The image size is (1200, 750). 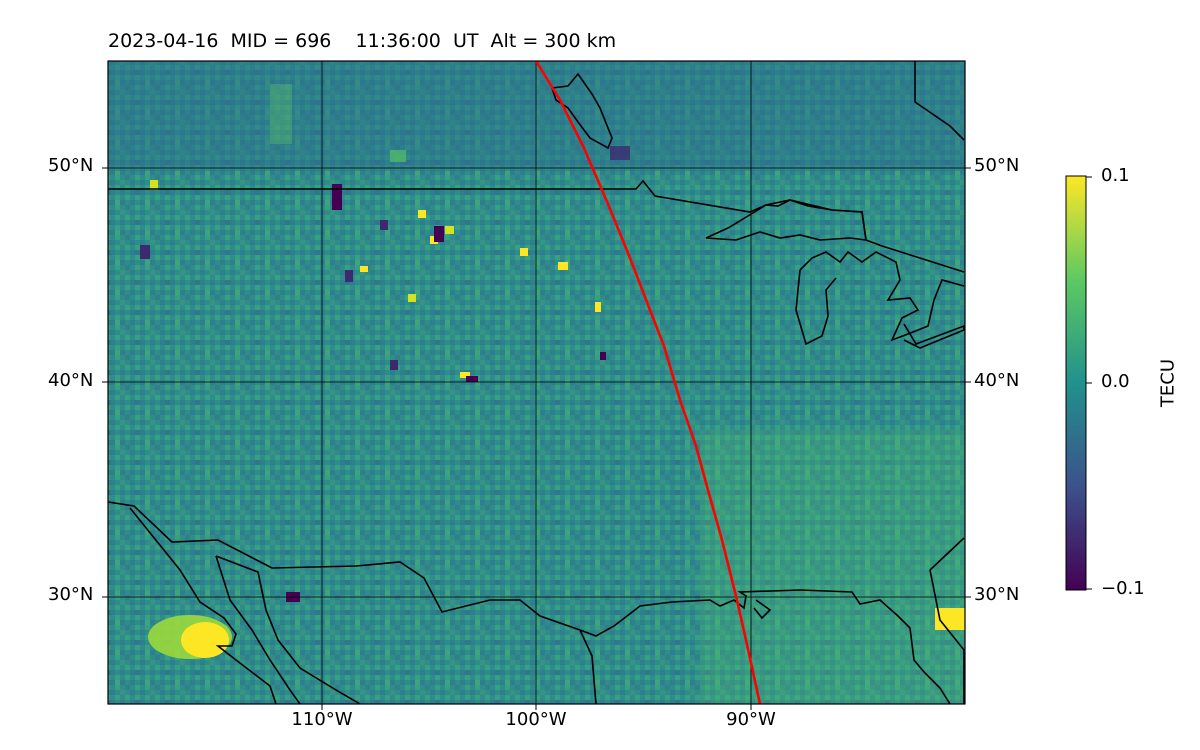 I want to click on lake-michigan, so click(x=882, y=296).